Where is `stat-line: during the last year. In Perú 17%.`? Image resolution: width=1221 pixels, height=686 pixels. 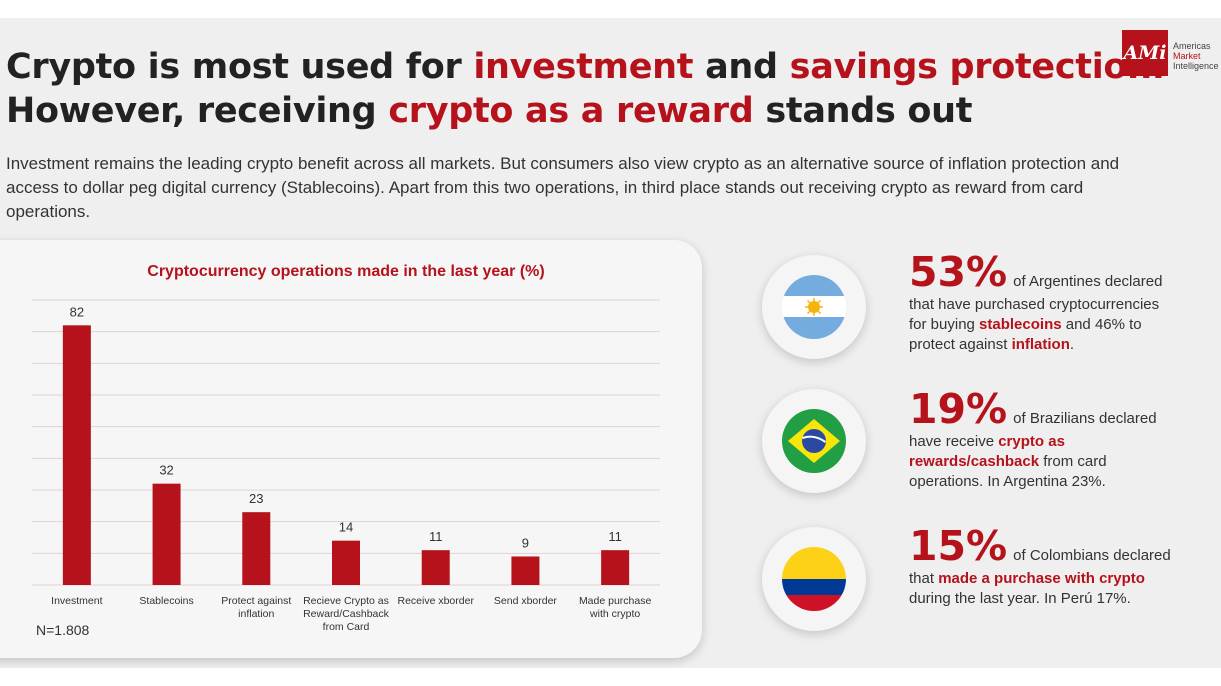 stat-line: during the last year. In Perú 17%. is located at coordinates (1040, 599).